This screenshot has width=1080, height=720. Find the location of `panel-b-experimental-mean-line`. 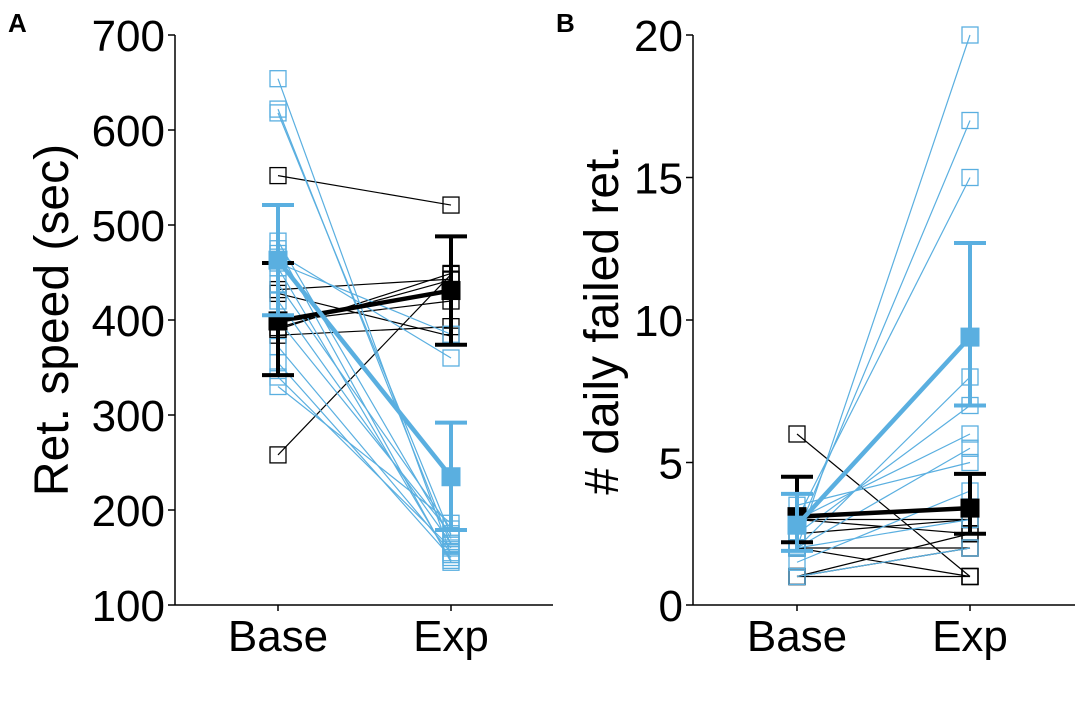

panel-b-experimental-mean-line is located at coordinates (883, 431).